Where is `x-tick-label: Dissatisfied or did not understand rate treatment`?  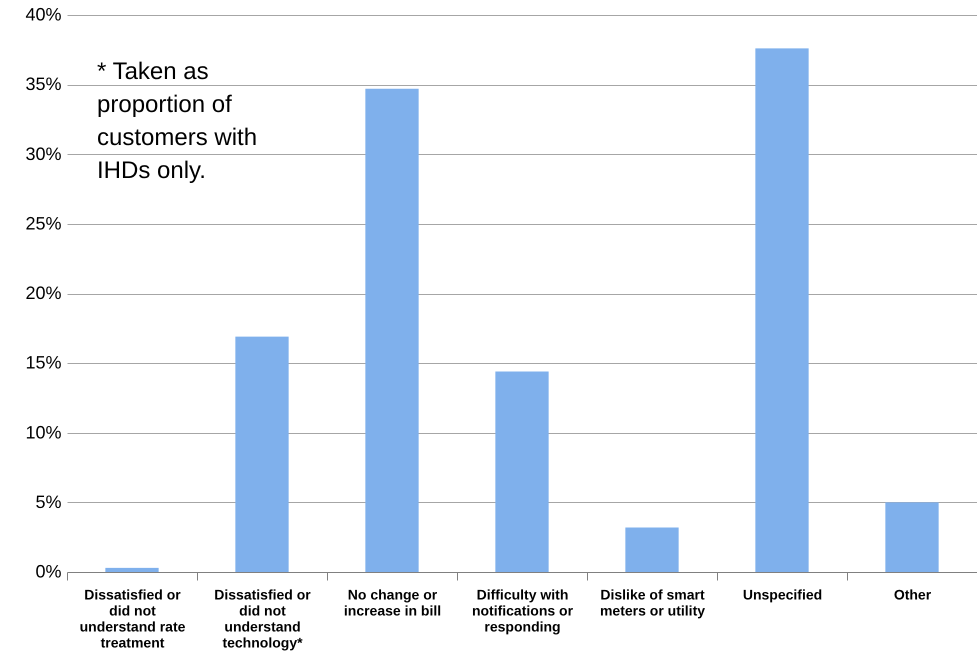
x-tick-label: Dissatisfied or did not understand rate treatment is located at coordinates (133, 618).